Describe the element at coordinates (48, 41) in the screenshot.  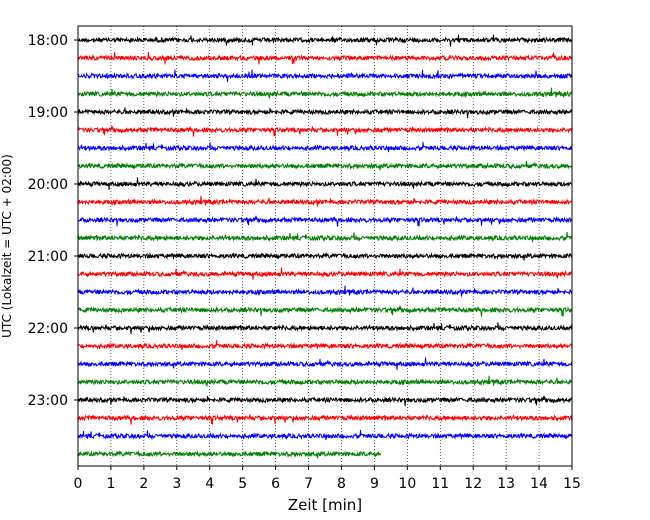
I see `y-tick-label: 18:00` at that location.